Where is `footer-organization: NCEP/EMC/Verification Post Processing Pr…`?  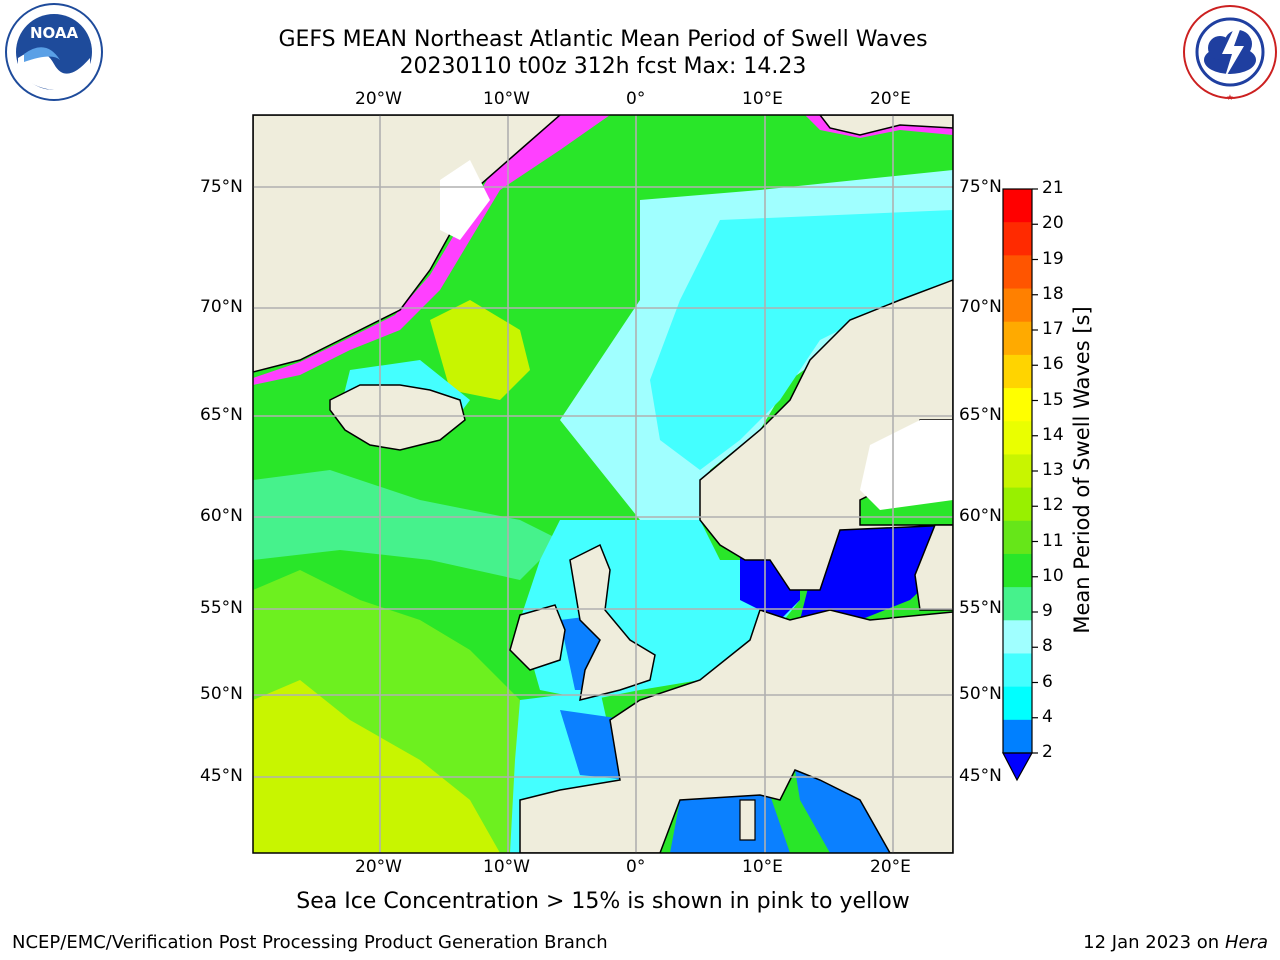
footer-organization: NCEP/EMC/Verification Post Processing Pr… is located at coordinates (310, 942).